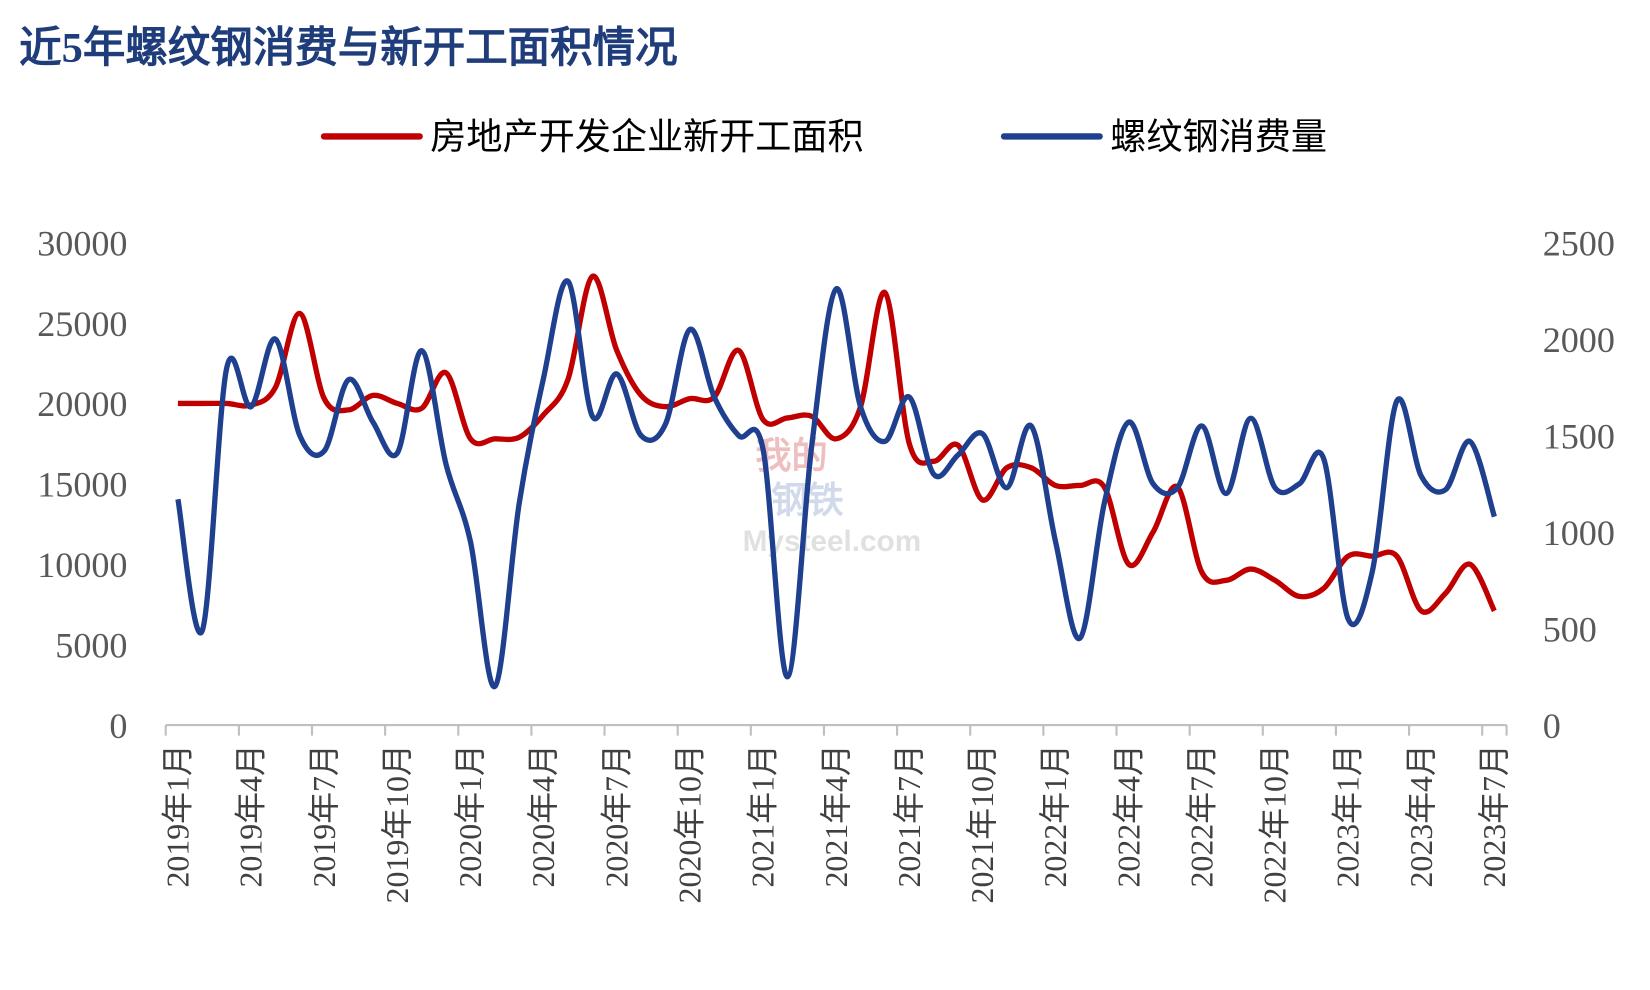  Describe the element at coordinates (178, 815) in the screenshot. I see `x-tick-label: 2019年1月` at that location.